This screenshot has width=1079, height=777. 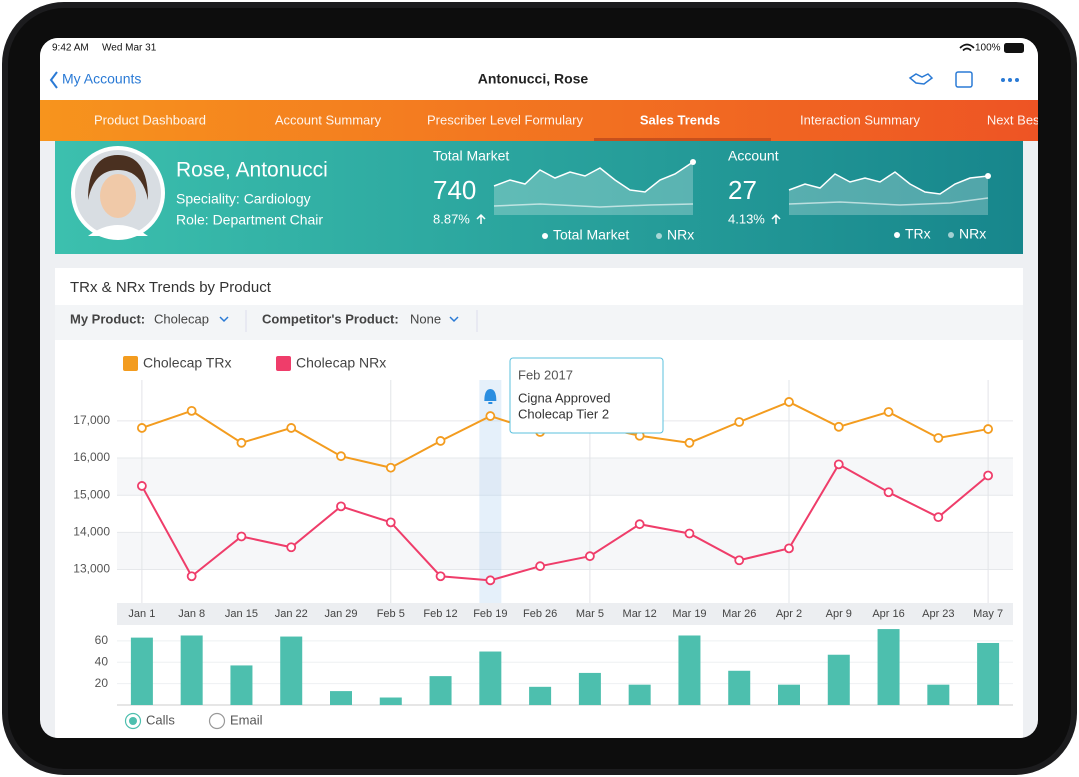 I want to click on sparkline-dot, so click(x=988, y=176).